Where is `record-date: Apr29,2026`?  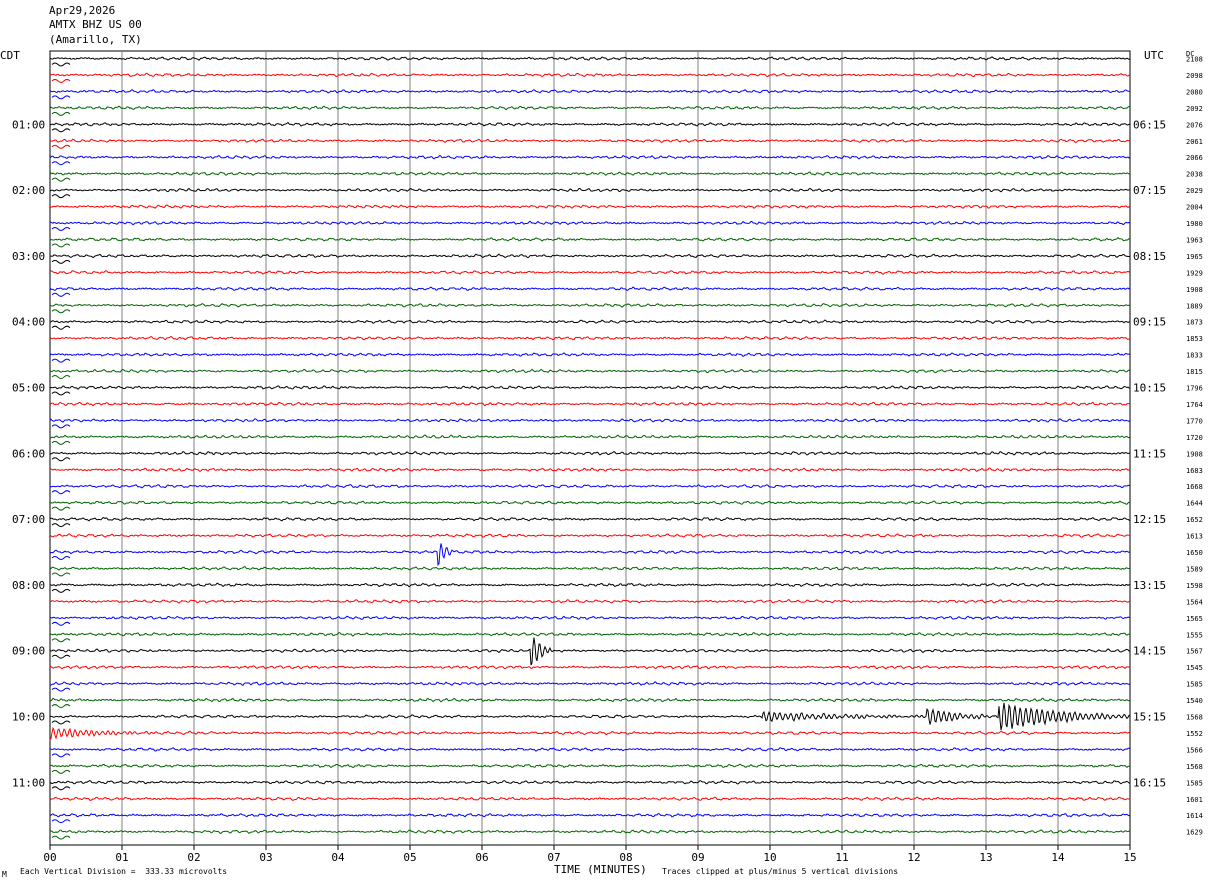 record-date: Apr29,2026 is located at coordinates (82, 10).